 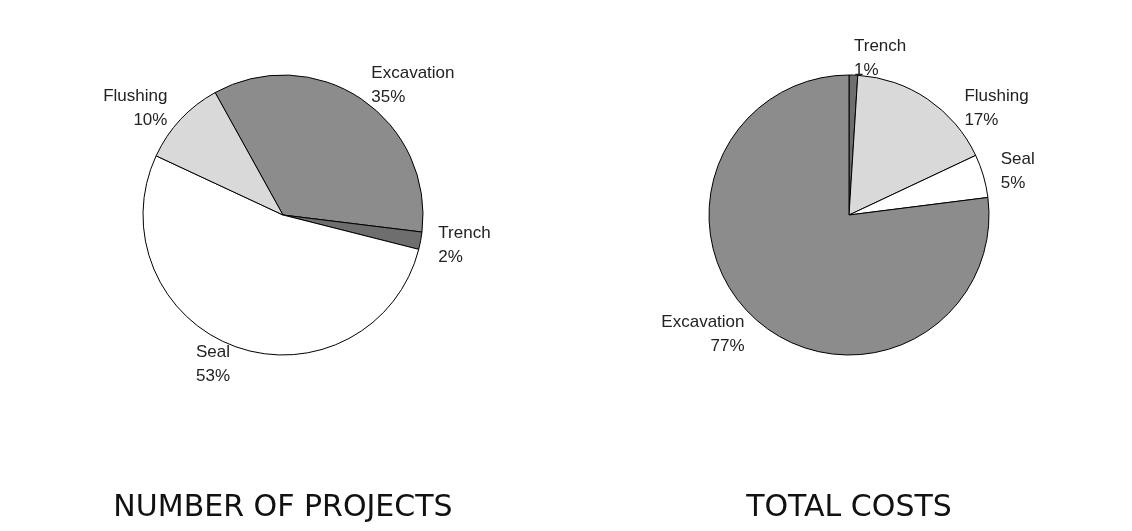 I want to click on data-label: 2%, so click(x=450, y=256).